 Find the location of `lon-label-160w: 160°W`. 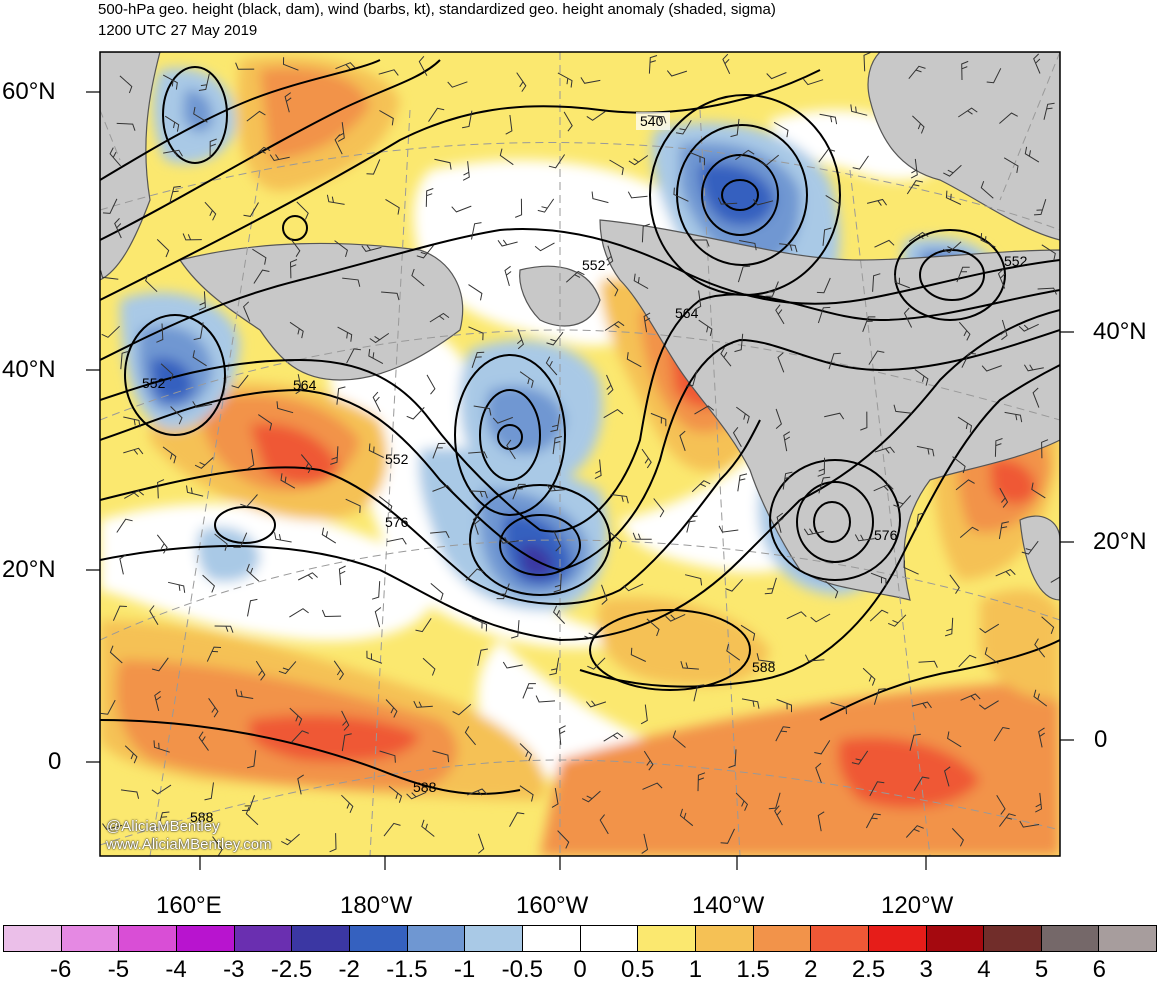

lon-label-160w: 160°W is located at coordinates (552, 905).